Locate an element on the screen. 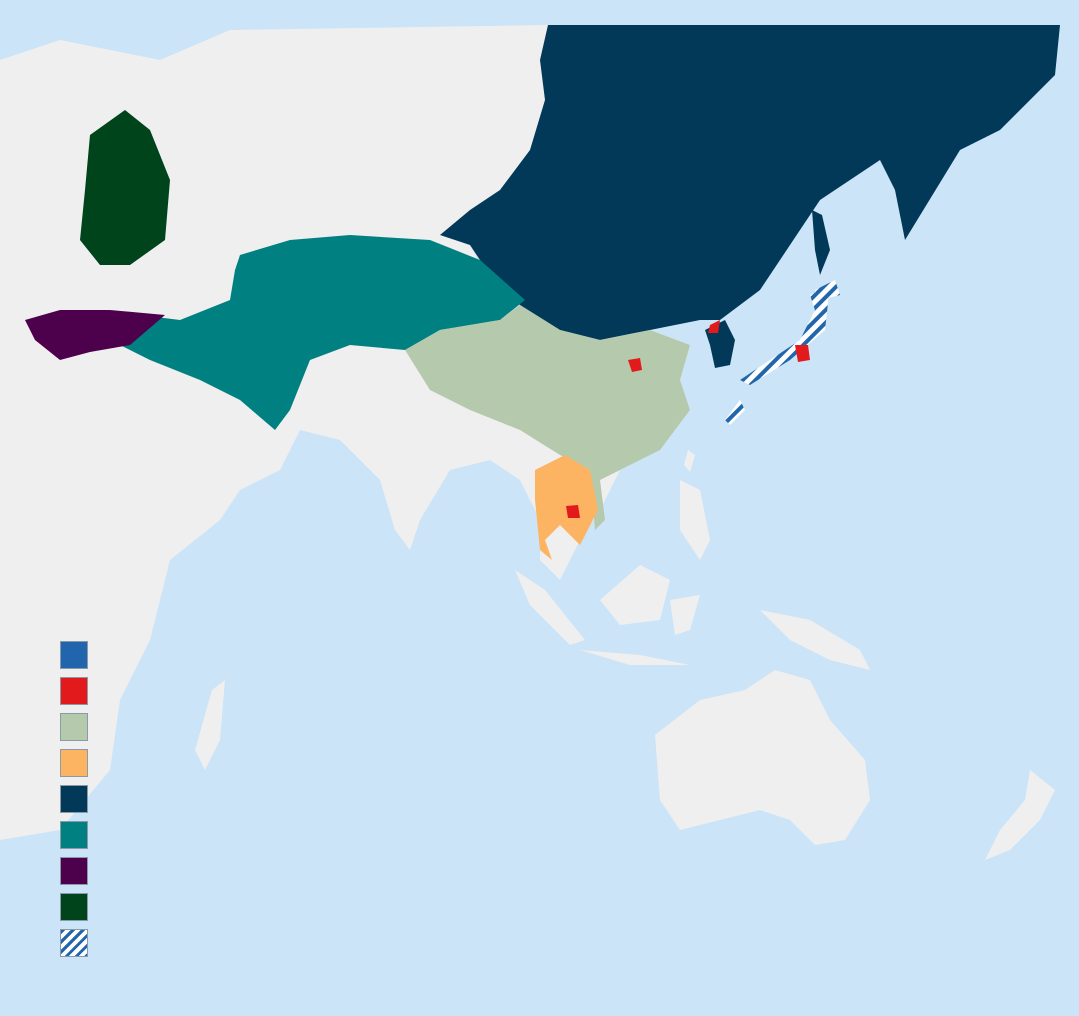 The width and height of the screenshot is (1079, 1016). legend is located at coordinates (74, 803).